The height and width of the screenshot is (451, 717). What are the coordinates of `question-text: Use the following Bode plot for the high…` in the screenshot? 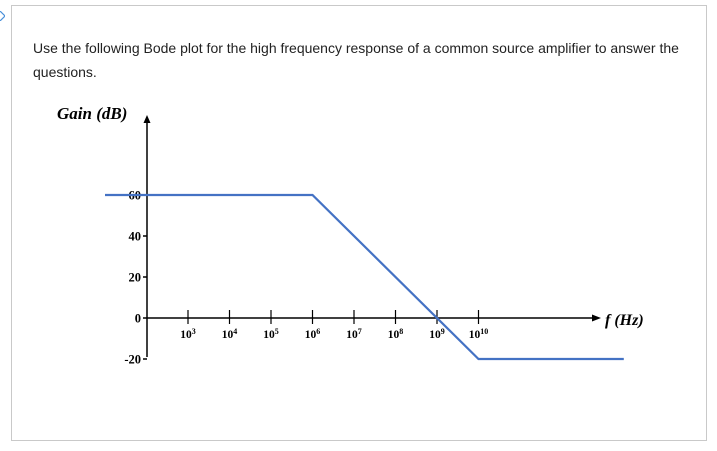 It's located at (356, 60).